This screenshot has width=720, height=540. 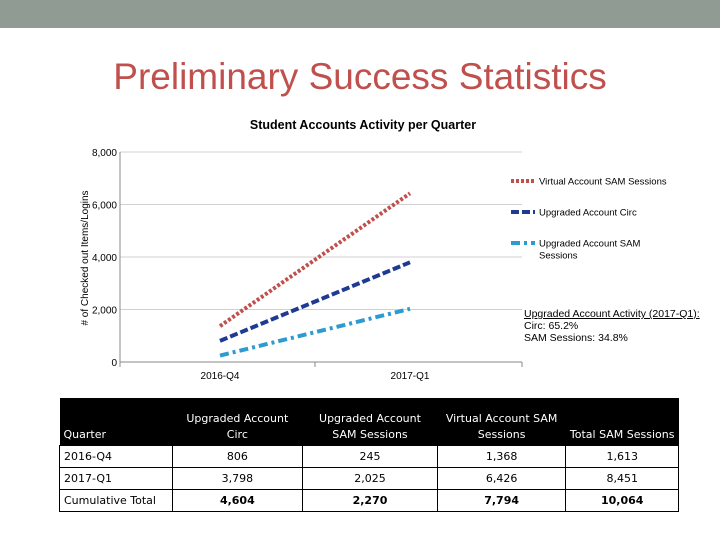 What do you see at coordinates (612, 314) in the screenshot?
I see `annotation-heading: Upgraded Account Activity (2017-Q1):` at bounding box center [612, 314].